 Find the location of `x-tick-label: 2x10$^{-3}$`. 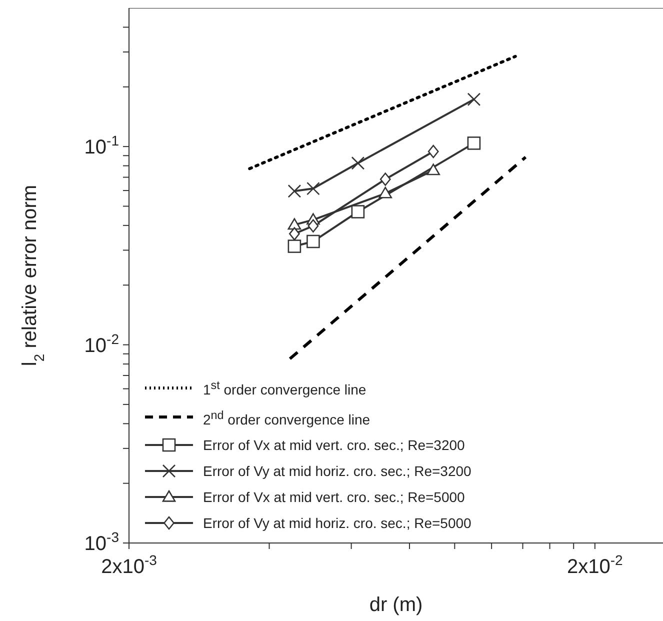

x-tick-label: 2x10$^{-3}$ is located at coordinates (129, 565).